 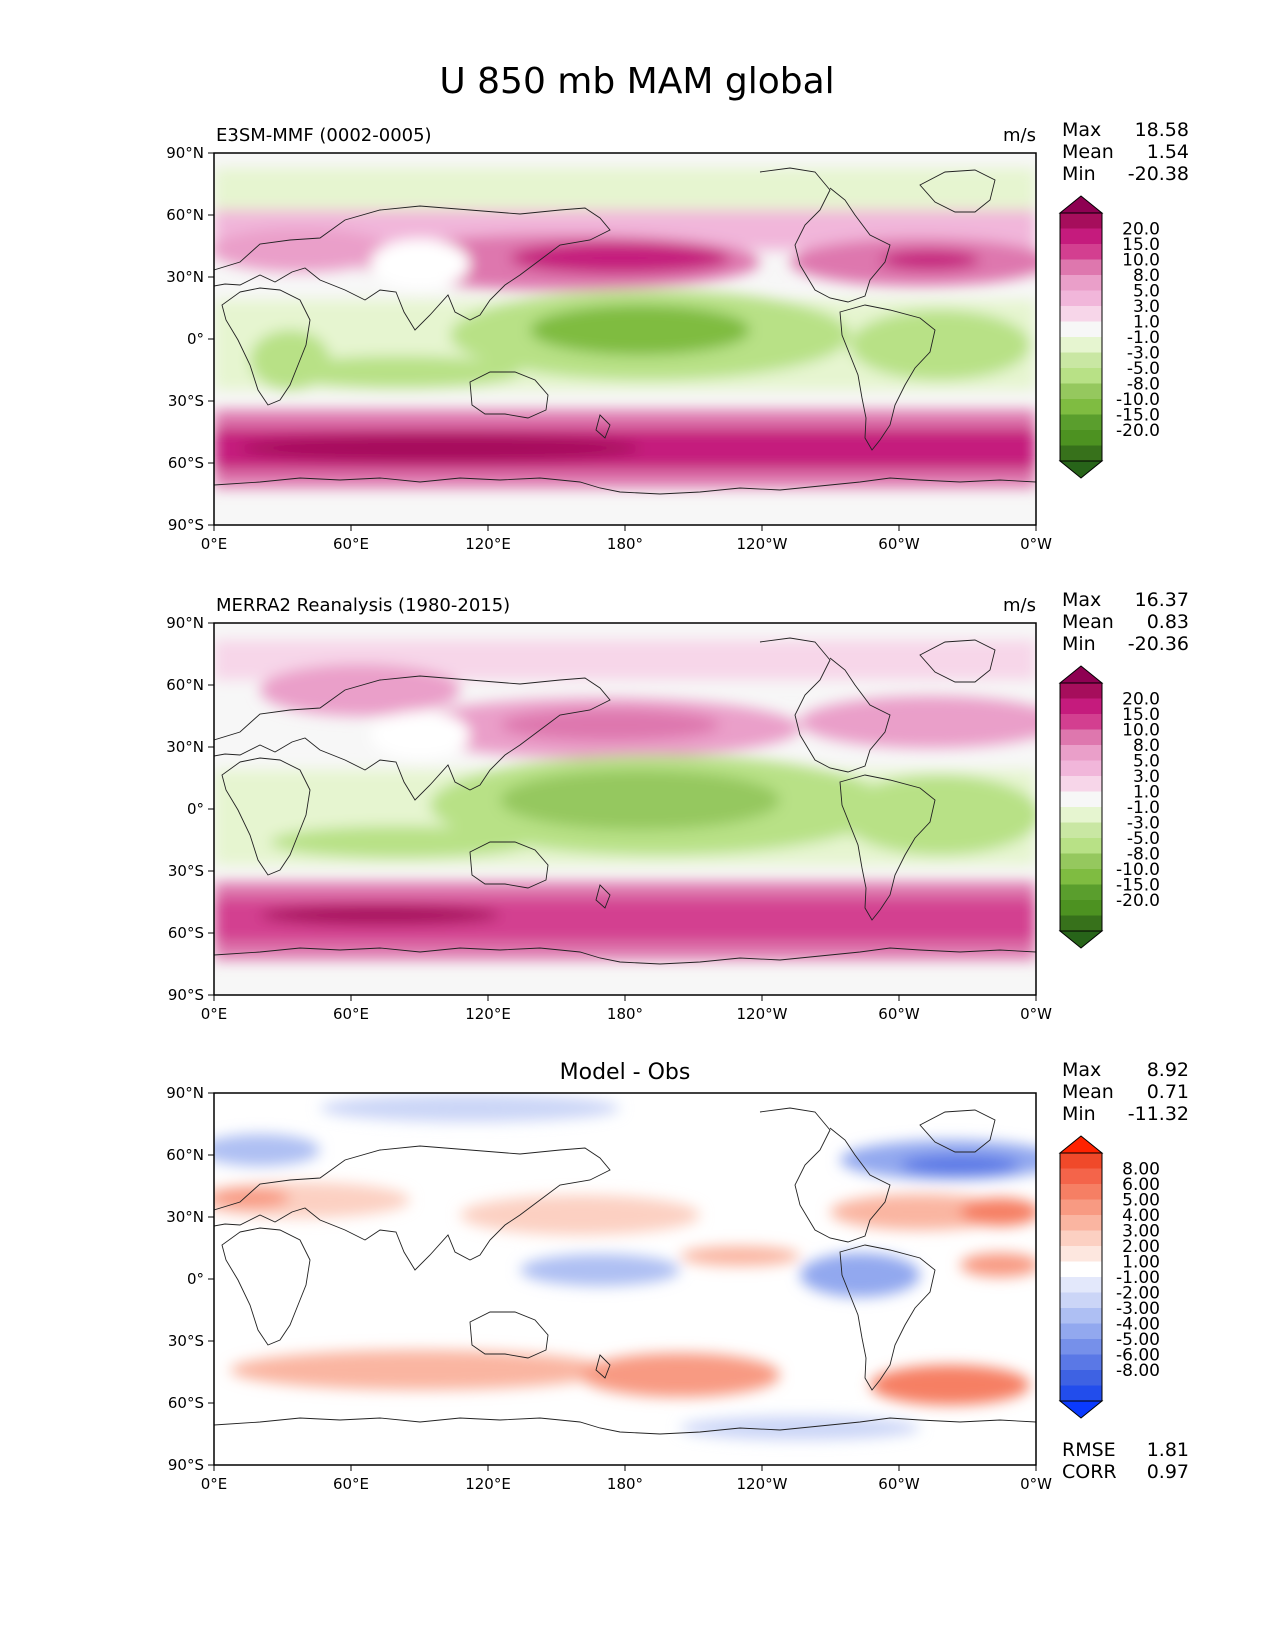 What do you see at coordinates (1138, 416) in the screenshot?
I see `colorbar-tick-label: -15.0` at bounding box center [1138, 416].